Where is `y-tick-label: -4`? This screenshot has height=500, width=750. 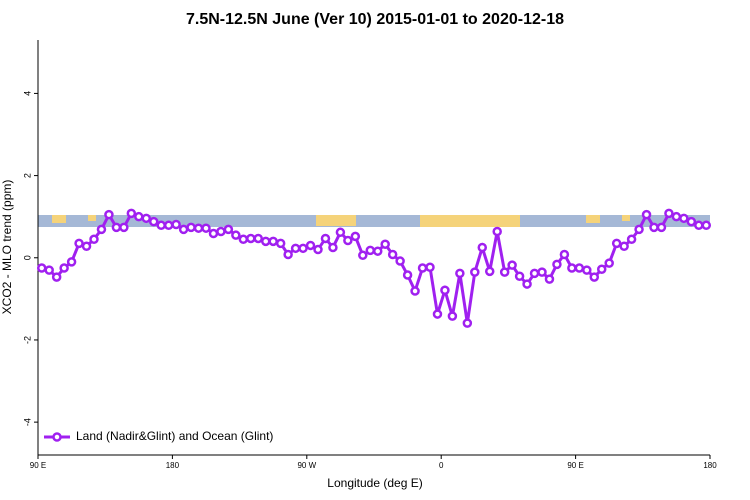
y-tick-label: -4 is located at coordinates (27, 422).